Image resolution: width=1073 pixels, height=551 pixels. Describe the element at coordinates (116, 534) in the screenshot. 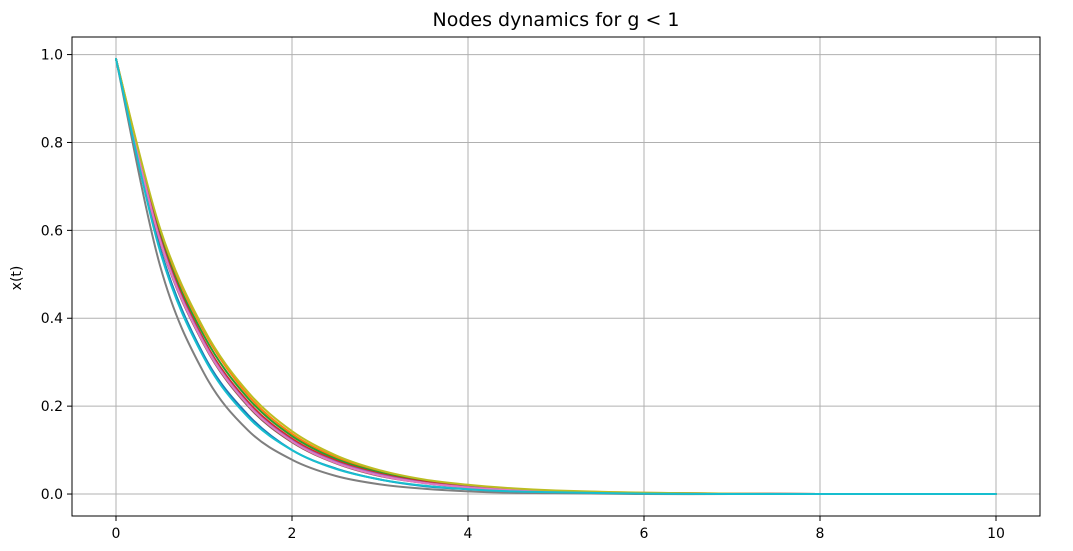

I see `x-tick-label: 0` at that location.